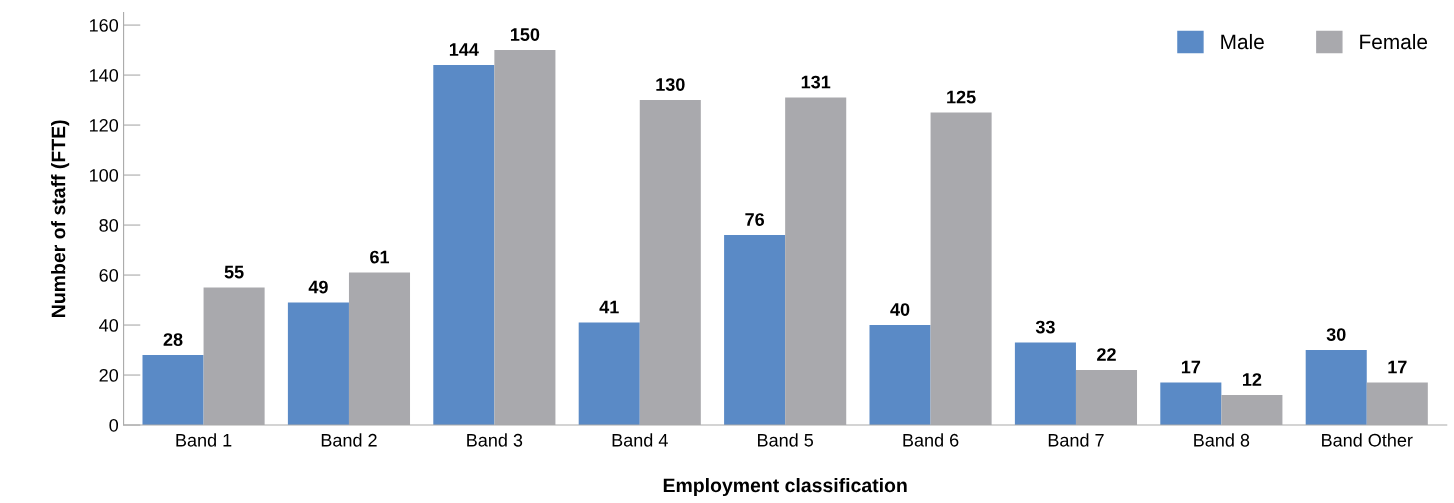  Describe the element at coordinates (464, 49) in the screenshot. I see `data-label: 144` at that location.